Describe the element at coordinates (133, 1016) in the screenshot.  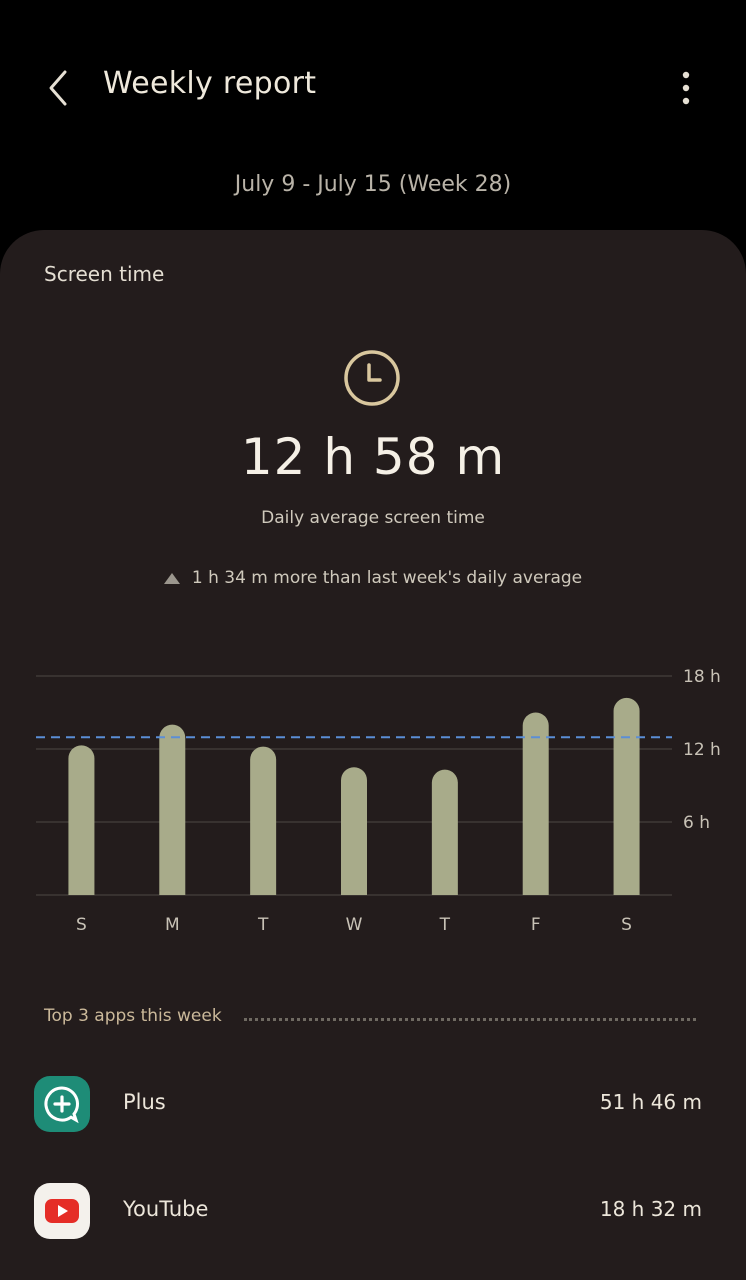
I see `top-apps-title: Top 3 apps this week` at that location.